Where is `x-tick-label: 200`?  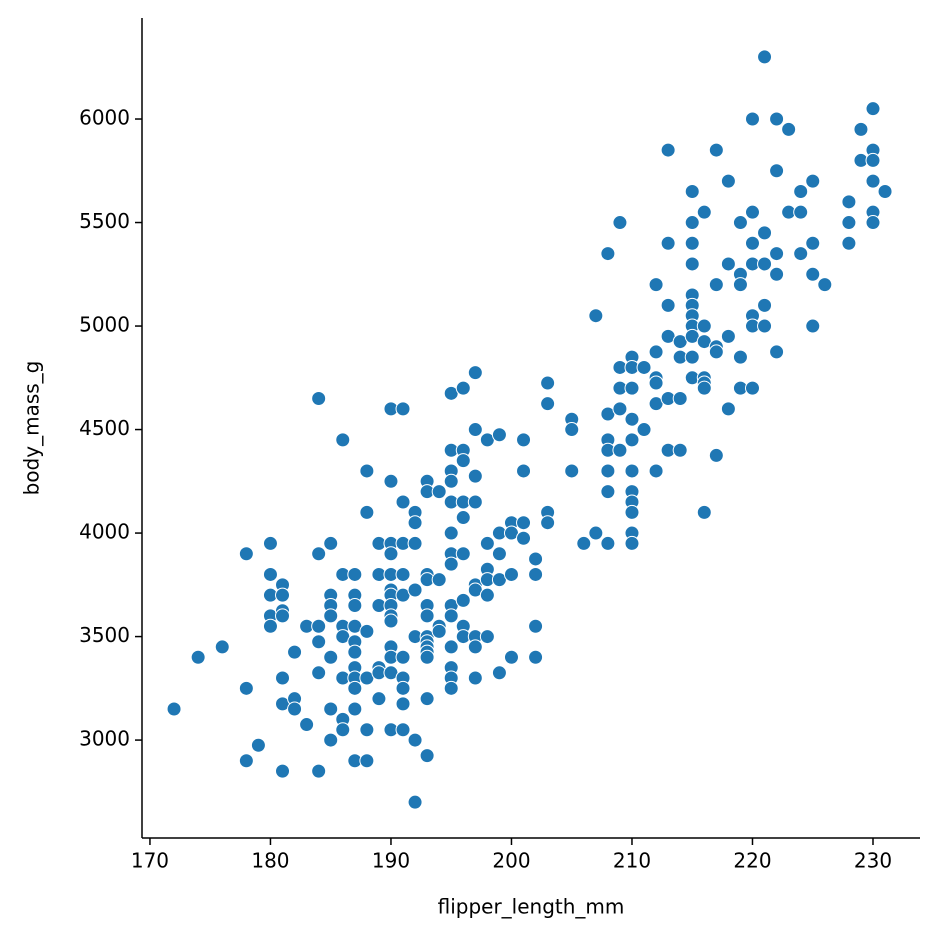 x-tick-label: 200 is located at coordinates (511, 861).